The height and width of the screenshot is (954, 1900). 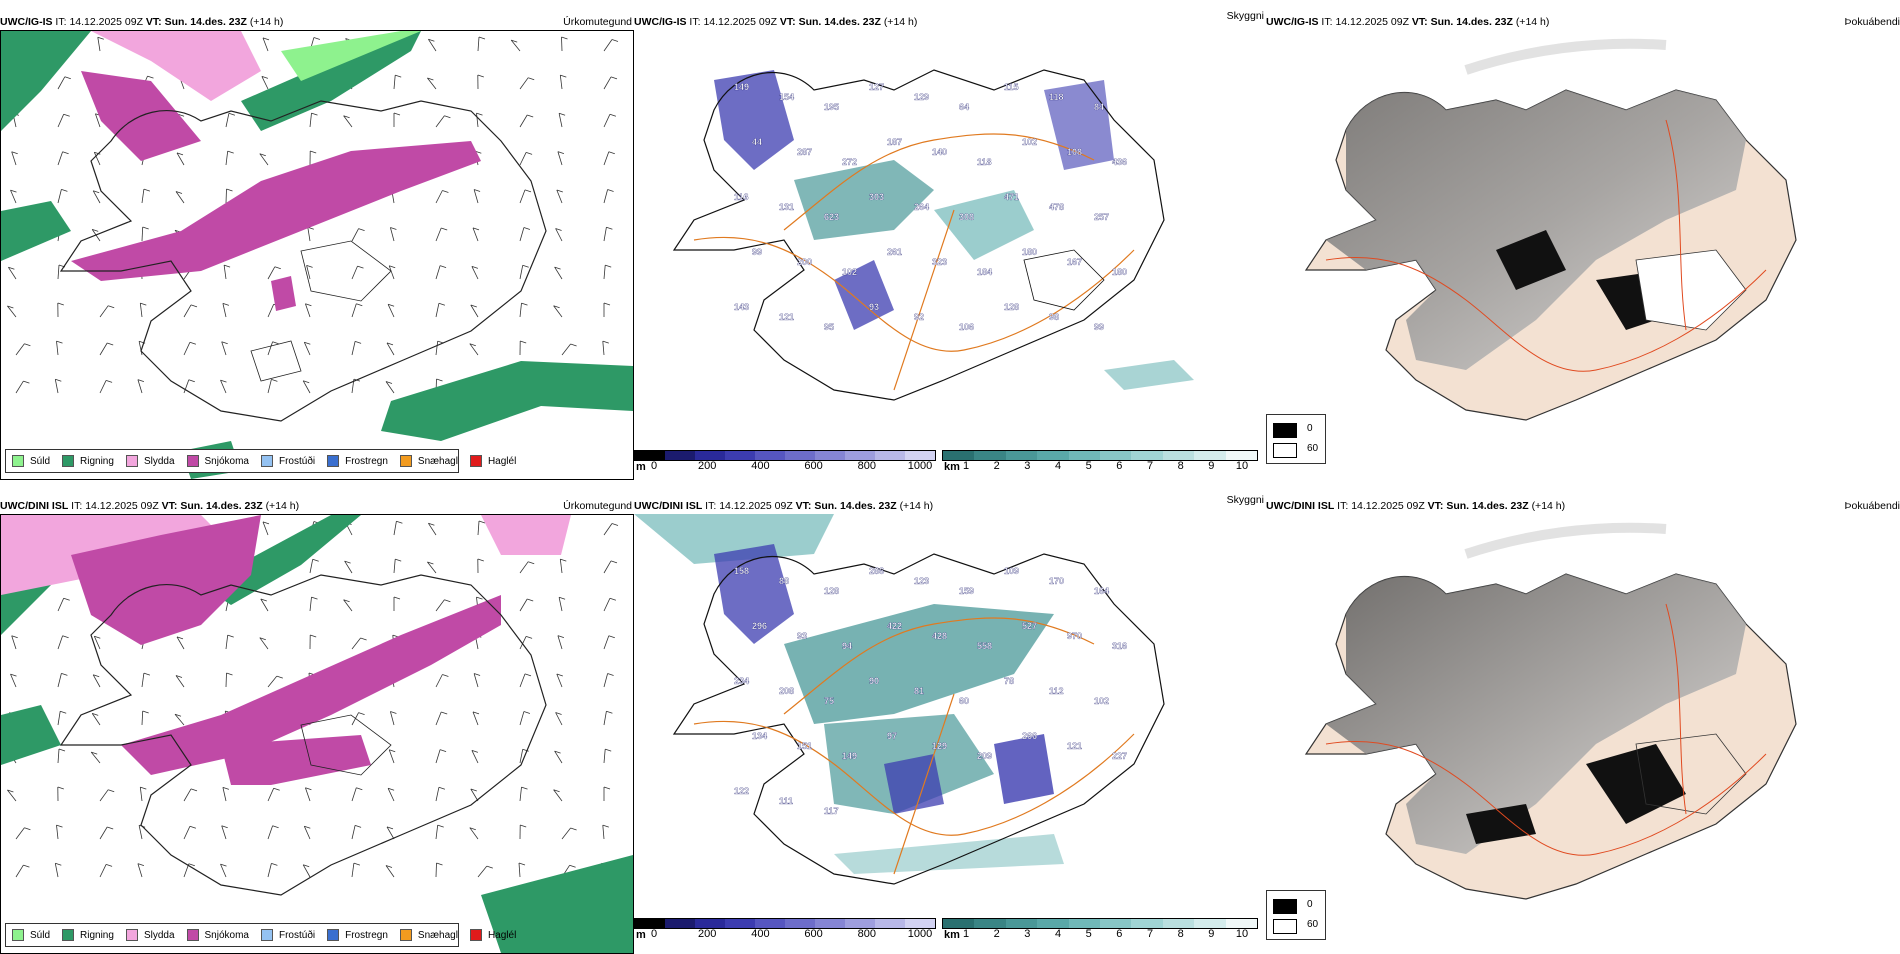 What do you see at coordinates (429, 935) in the screenshot?
I see `legend-item: Snæhagl` at bounding box center [429, 935].